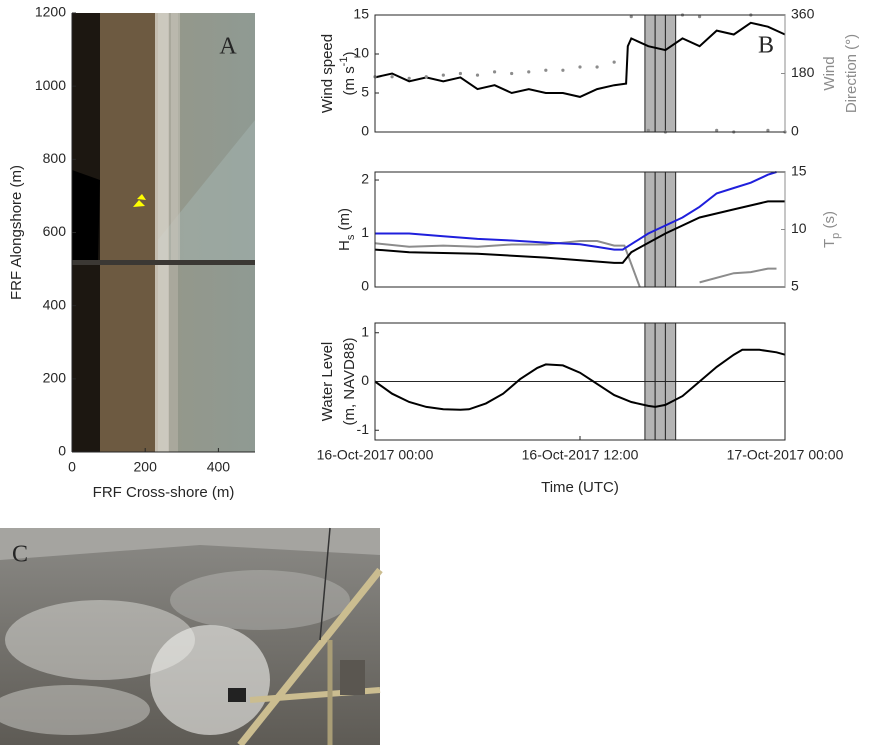 The image size is (882, 745). I want to click on y-tick-label: 1000, so click(50, 85).